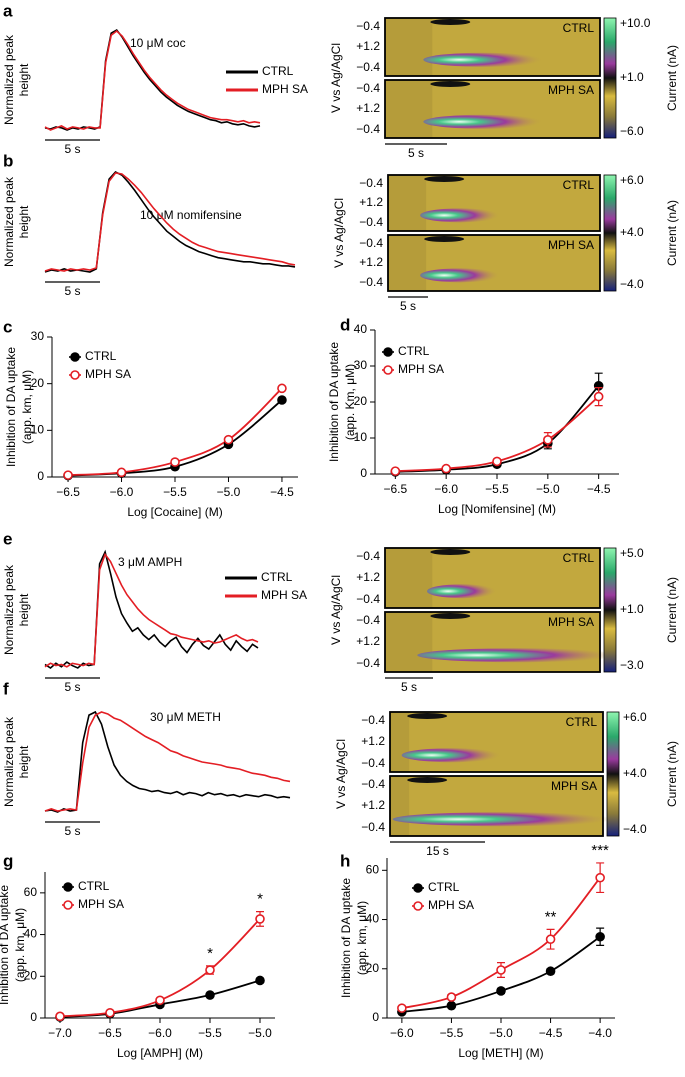  What do you see at coordinates (350, 402) in the screenshot?
I see `y-axis-label: (app. Km, μM)` at bounding box center [350, 402].